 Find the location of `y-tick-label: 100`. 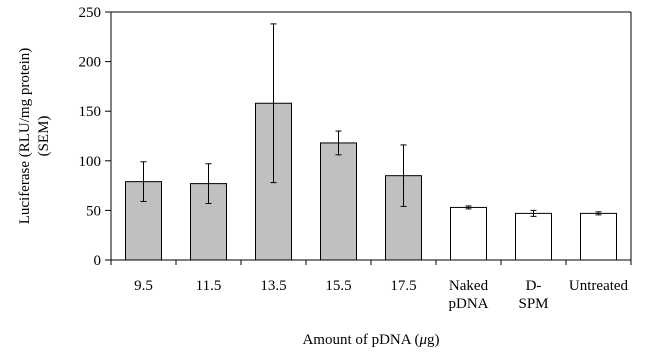

y-tick-label: 100 is located at coordinates (90, 162).